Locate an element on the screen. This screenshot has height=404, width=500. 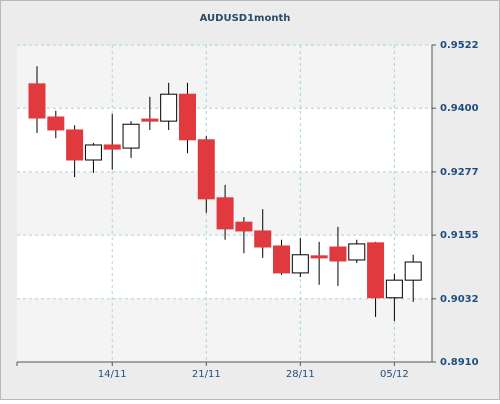
y-tick-label: 0.9277 is located at coordinates (459, 172).